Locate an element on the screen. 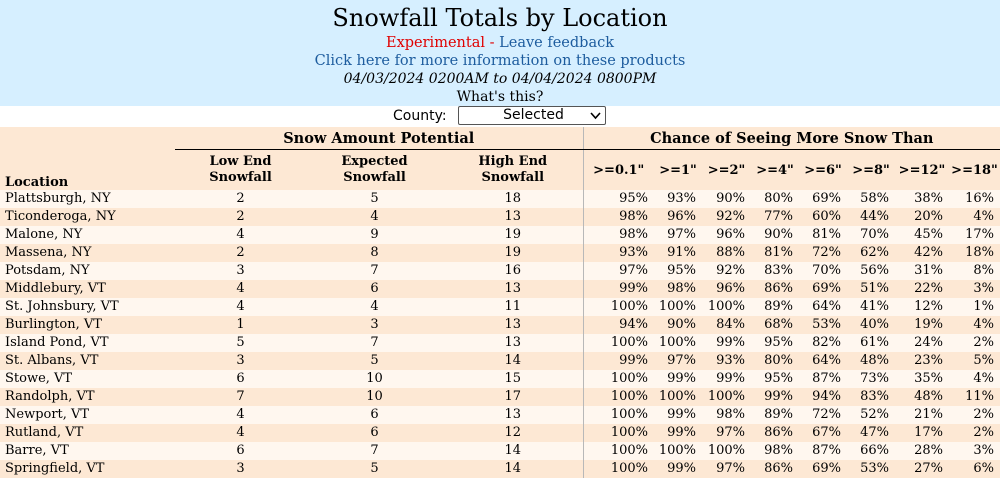 Image resolution: width=1000 pixels, height=487 pixels. probability-cell: 22% is located at coordinates (922, 289).